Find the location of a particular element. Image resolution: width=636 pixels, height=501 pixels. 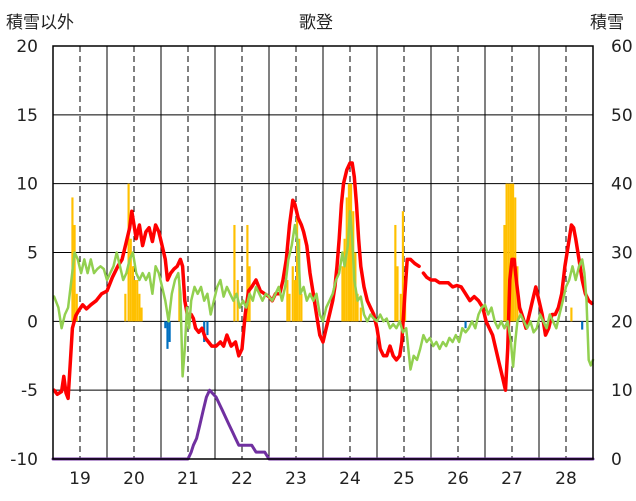

left-axis-label: 積雪以外 is located at coordinates (40, 23).